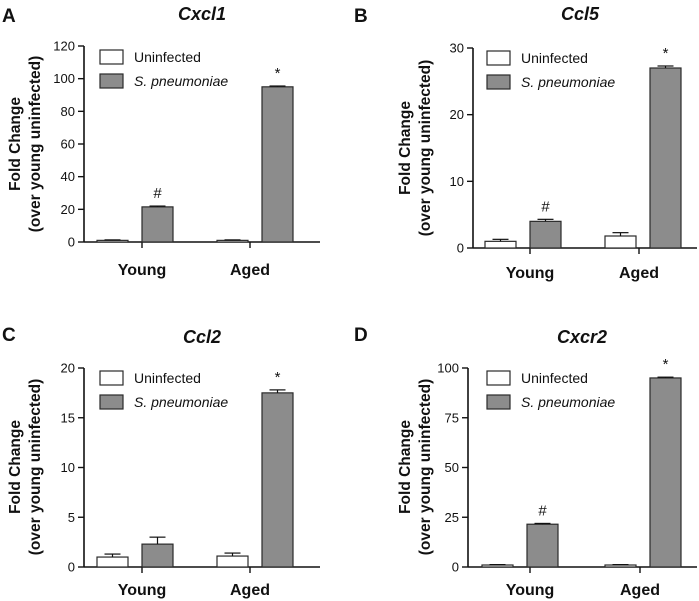 This screenshot has height=601, width=699. Describe the element at coordinates (582, 337) in the screenshot. I see `chart-title: Cxcr2` at that location.